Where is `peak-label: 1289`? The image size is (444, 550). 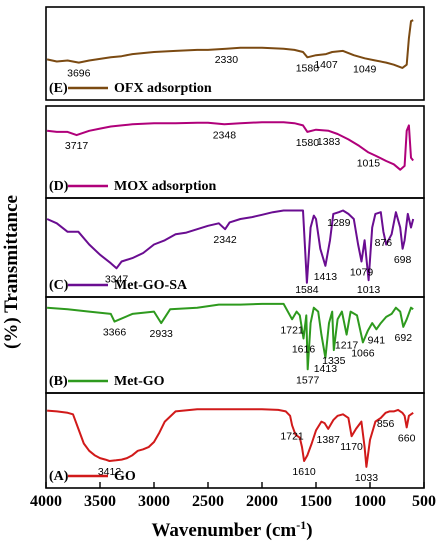
peak-label: 1289 is located at coordinates (339, 223).